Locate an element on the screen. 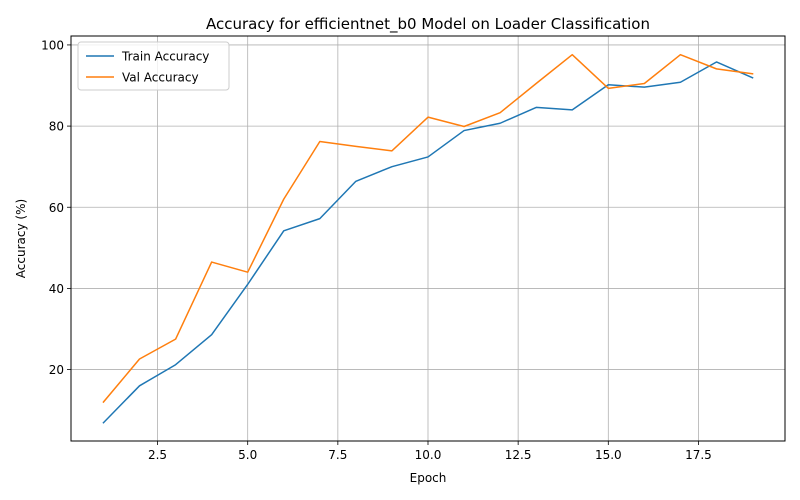 Image resolution: width=800 pixels, height=500 pixels. x-tick-label: 7.5 is located at coordinates (337, 455).